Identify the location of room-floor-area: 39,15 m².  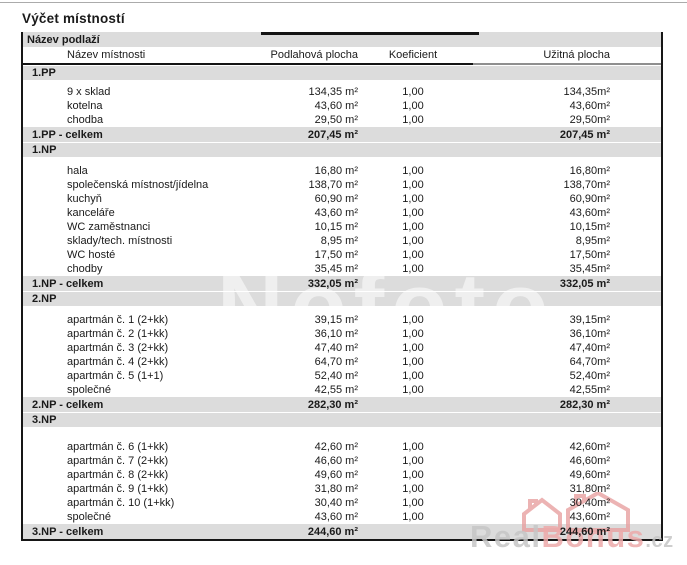
(336, 320).